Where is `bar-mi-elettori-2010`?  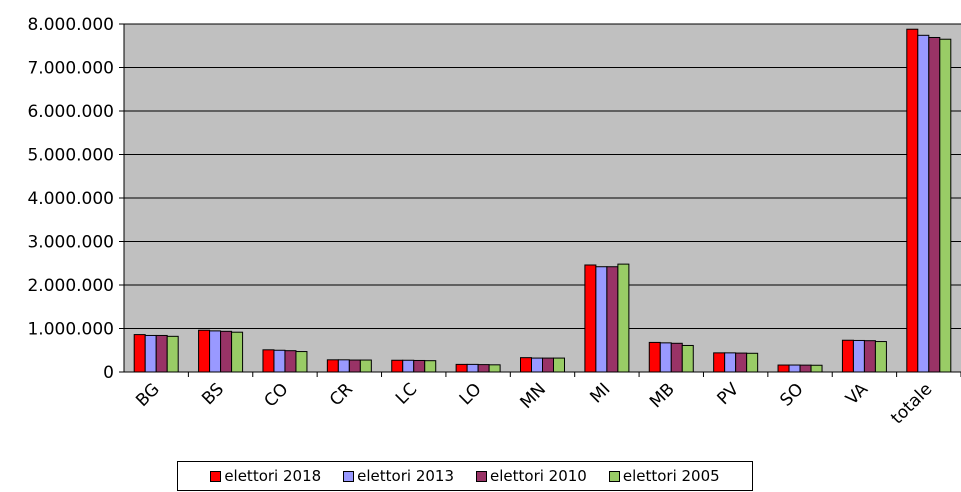 bar-mi-elettori-2010 is located at coordinates (612, 319).